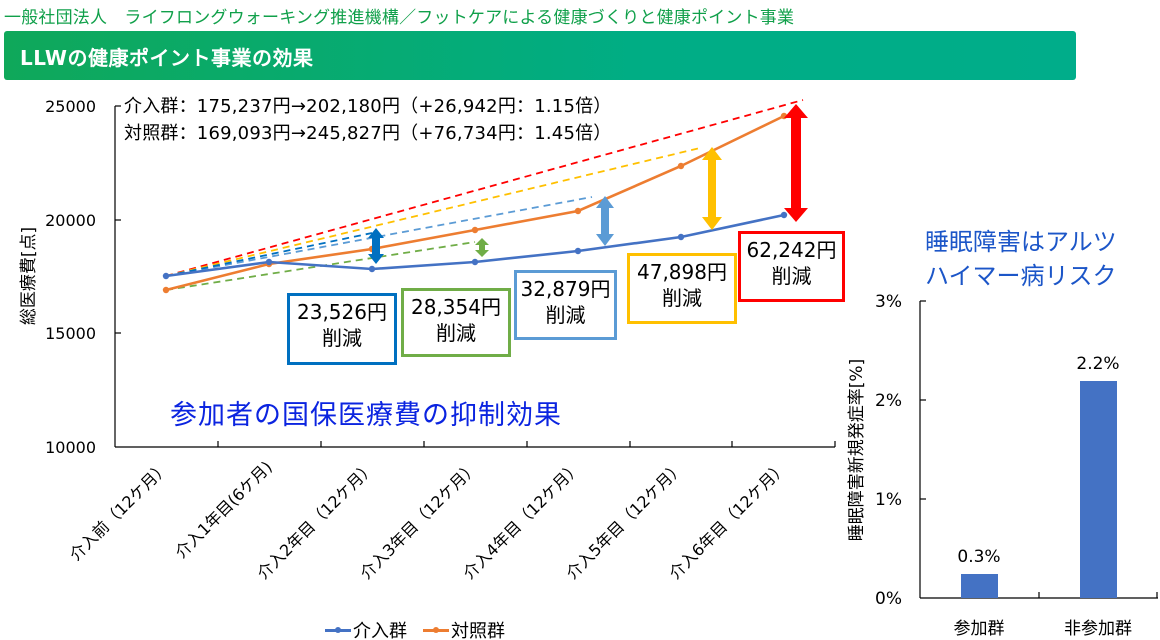  Describe the element at coordinates (456, 307) in the screenshot. I see `savings-amount: 28,354円` at that location.